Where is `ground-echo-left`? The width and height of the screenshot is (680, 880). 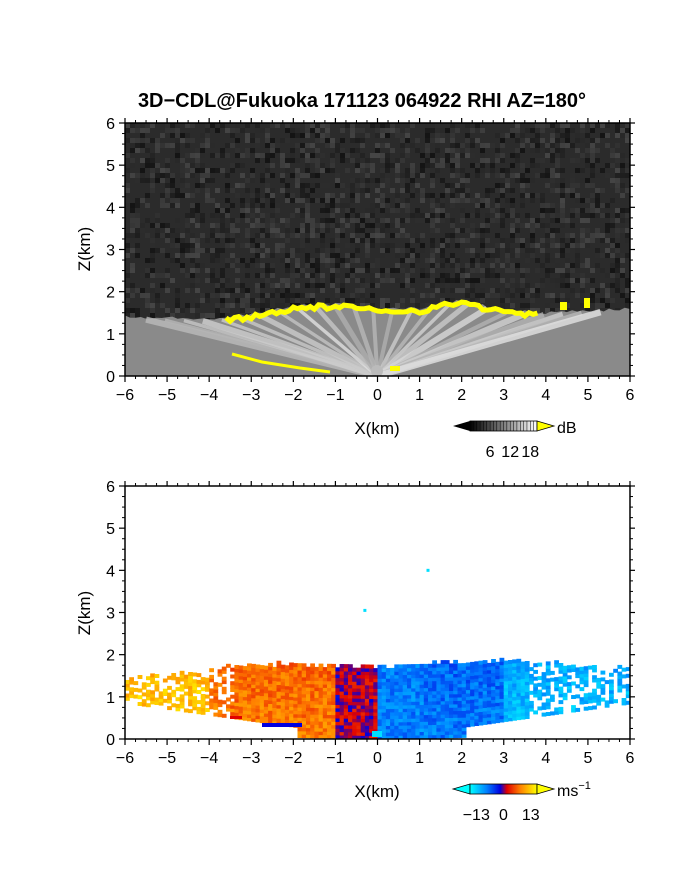
ground-echo-left is located at coordinates (281, 363).